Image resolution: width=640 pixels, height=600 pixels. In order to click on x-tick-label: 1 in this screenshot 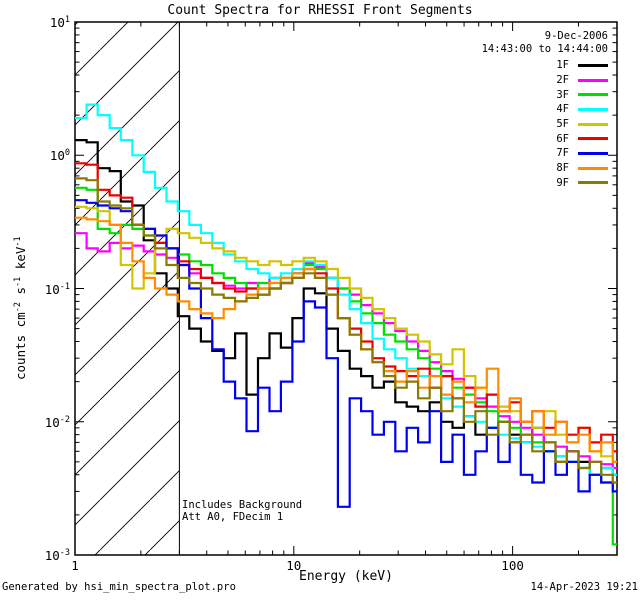, I will do `click(75, 565)`.